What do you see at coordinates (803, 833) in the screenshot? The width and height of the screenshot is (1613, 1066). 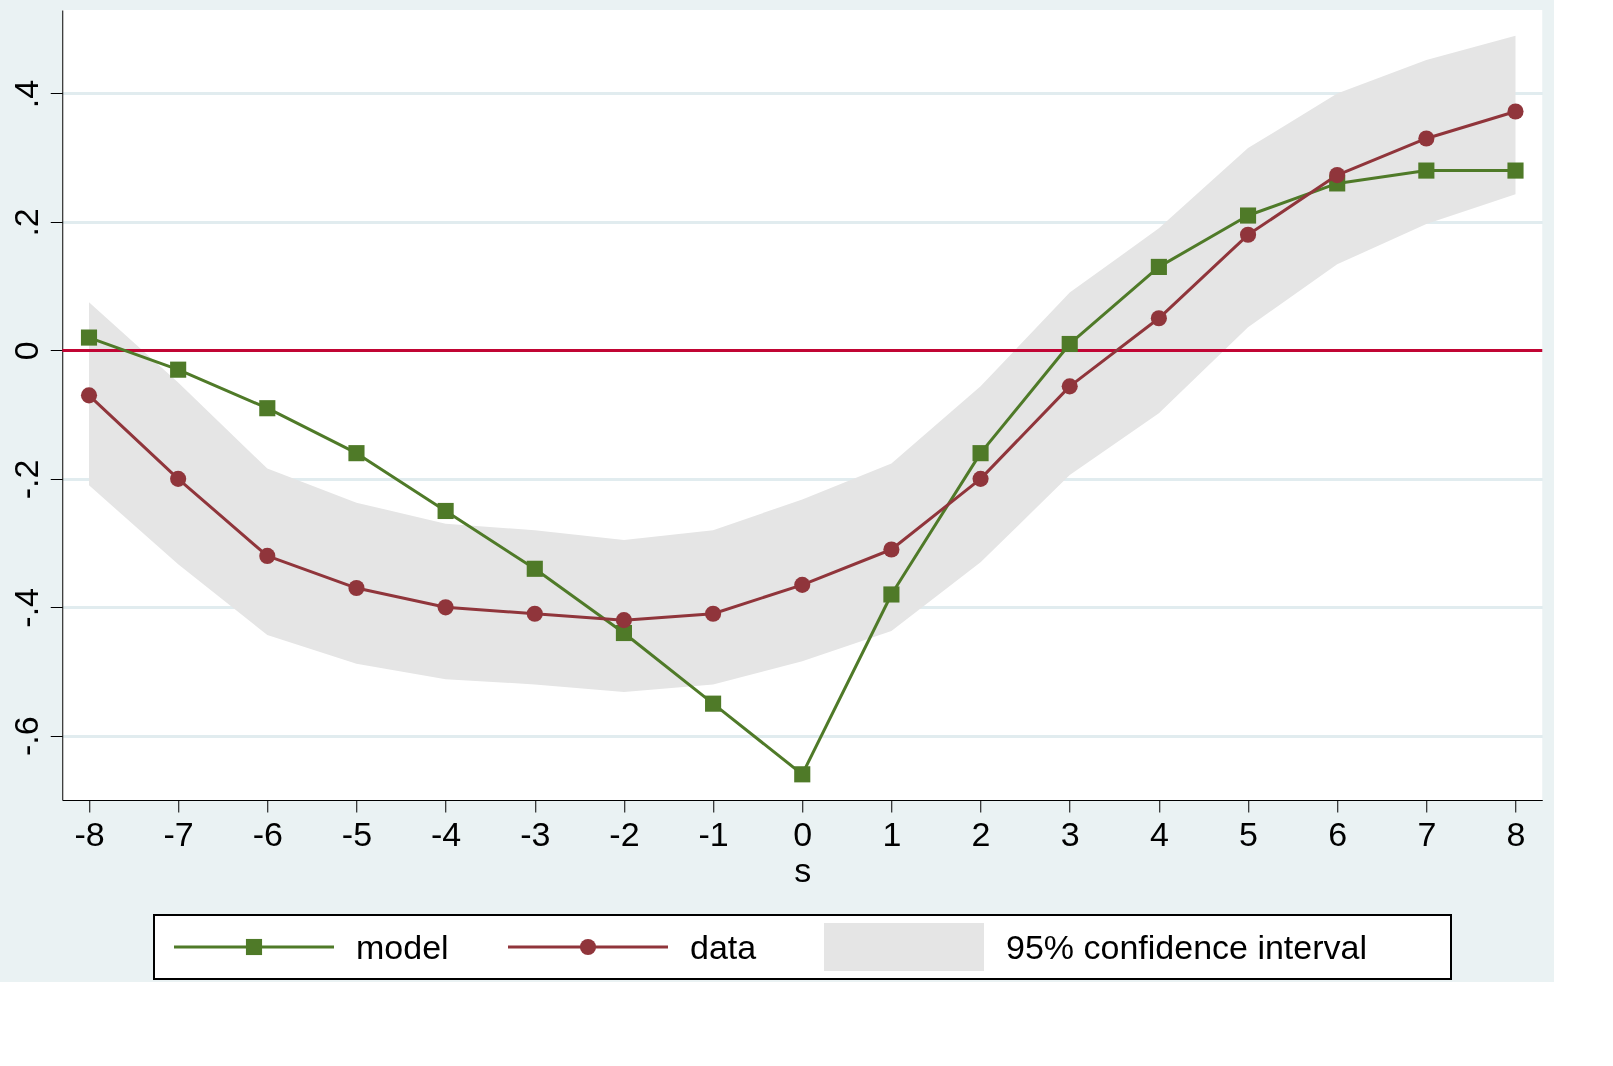 I see `x-tick-label: 0` at bounding box center [803, 833].